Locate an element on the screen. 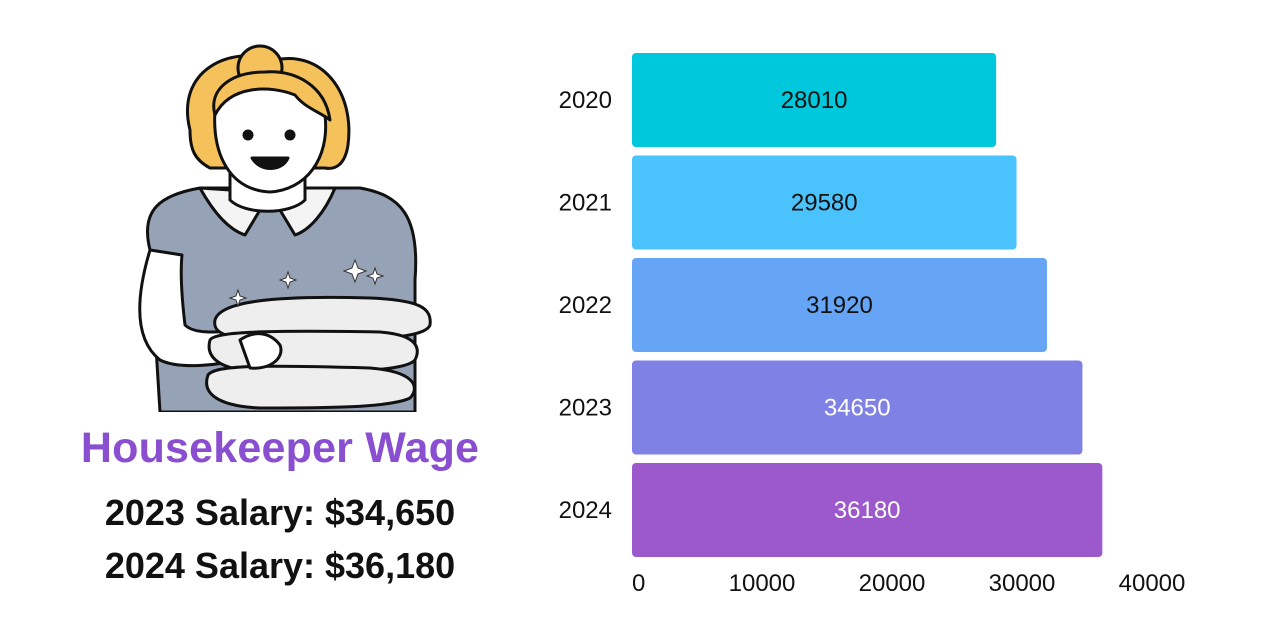 This screenshot has height=640, width=1280. category-labels: 2020 2021 2022 2023 2024 is located at coordinates (585, 305).